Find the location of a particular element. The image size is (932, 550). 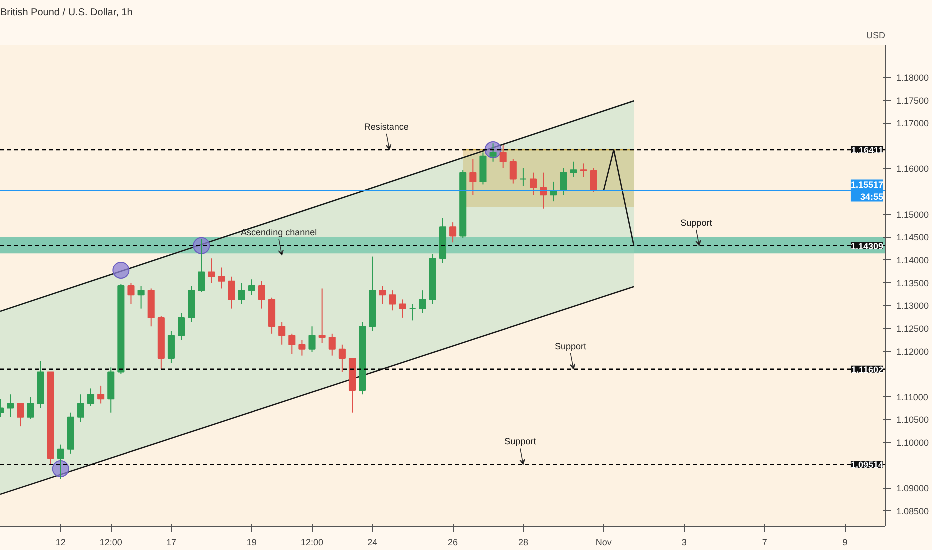

y-tick-label: 1.14000 is located at coordinates (913, 260).